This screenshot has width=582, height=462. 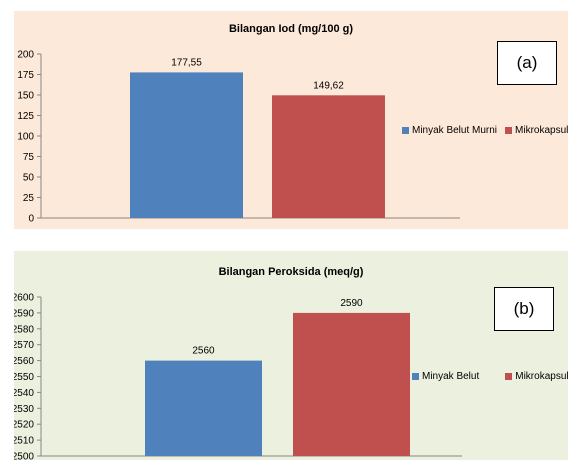 What do you see at coordinates (29, 178) in the screenshot?
I see `y-tick-label: 50` at bounding box center [29, 178].